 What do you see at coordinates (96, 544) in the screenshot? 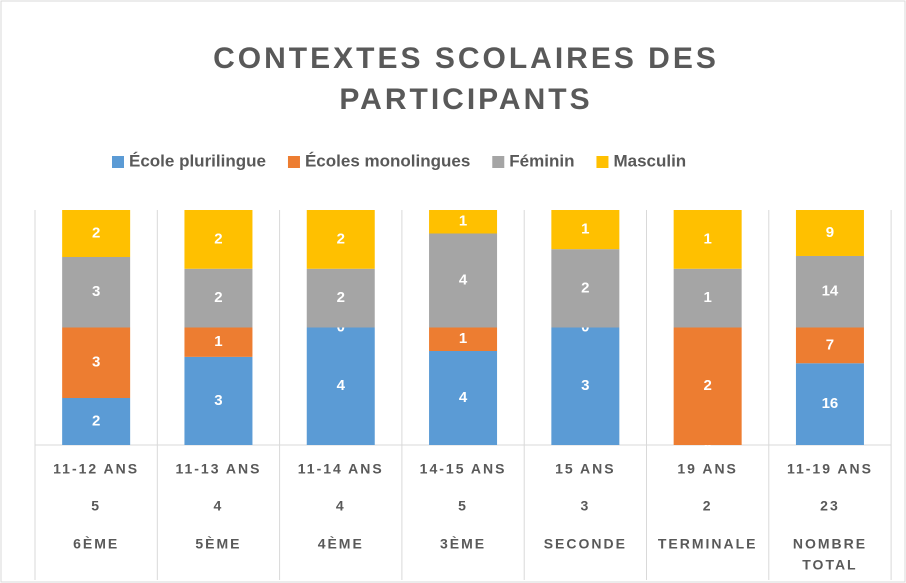
I see `x-tick-label: 6ÈME` at bounding box center [96, 544].